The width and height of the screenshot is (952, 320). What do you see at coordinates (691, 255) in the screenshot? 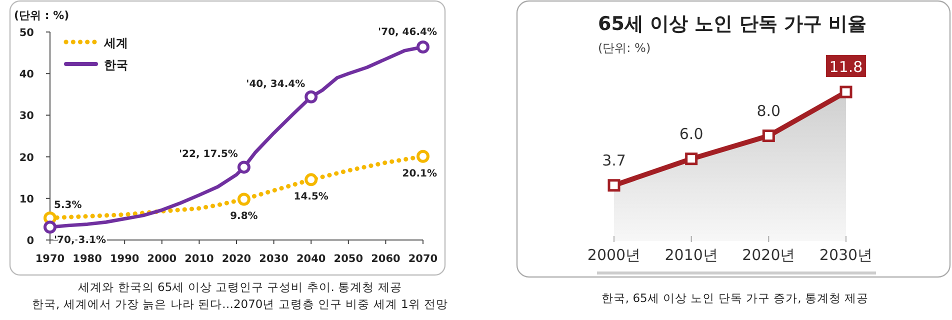
I see `x-tick-label: 2010년` at bounding box center [691, 255].